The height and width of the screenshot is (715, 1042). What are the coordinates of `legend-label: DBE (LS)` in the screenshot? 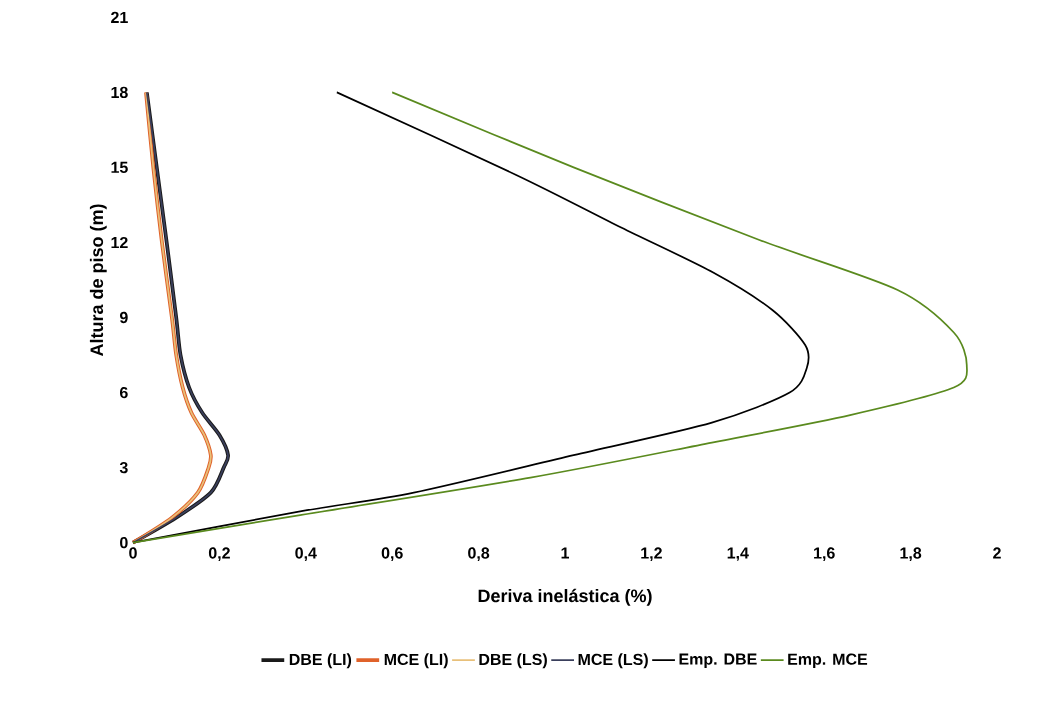 It's located at (513, 661).